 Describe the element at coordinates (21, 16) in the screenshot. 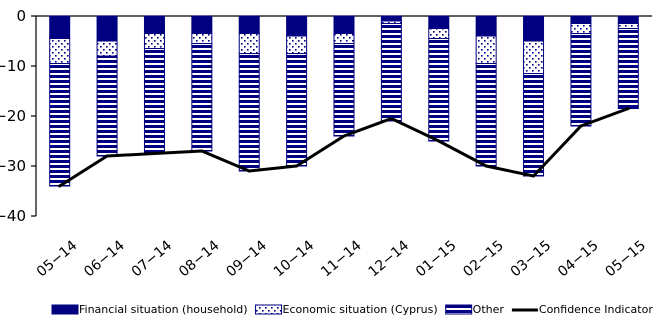

I see `y-tick-label: 0` at that location.